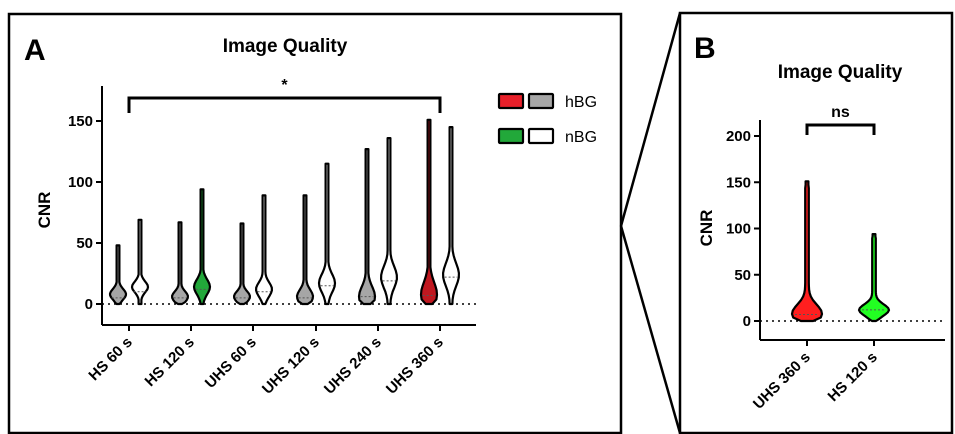 This screenshot has height=434, width=955. Describe the element at coordinates (110, 359) in the screenshot. I see `x-tick-label-hs-60-s: HS 60 s` at that location.